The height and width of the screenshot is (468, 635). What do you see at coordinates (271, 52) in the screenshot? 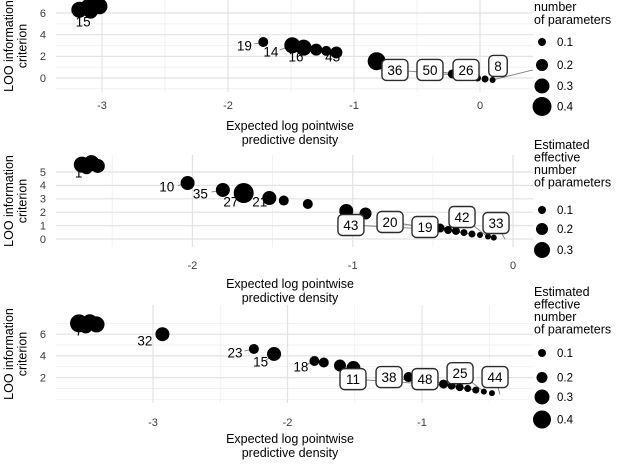
I see `point-label: 14` at bounding box center [271, 52].